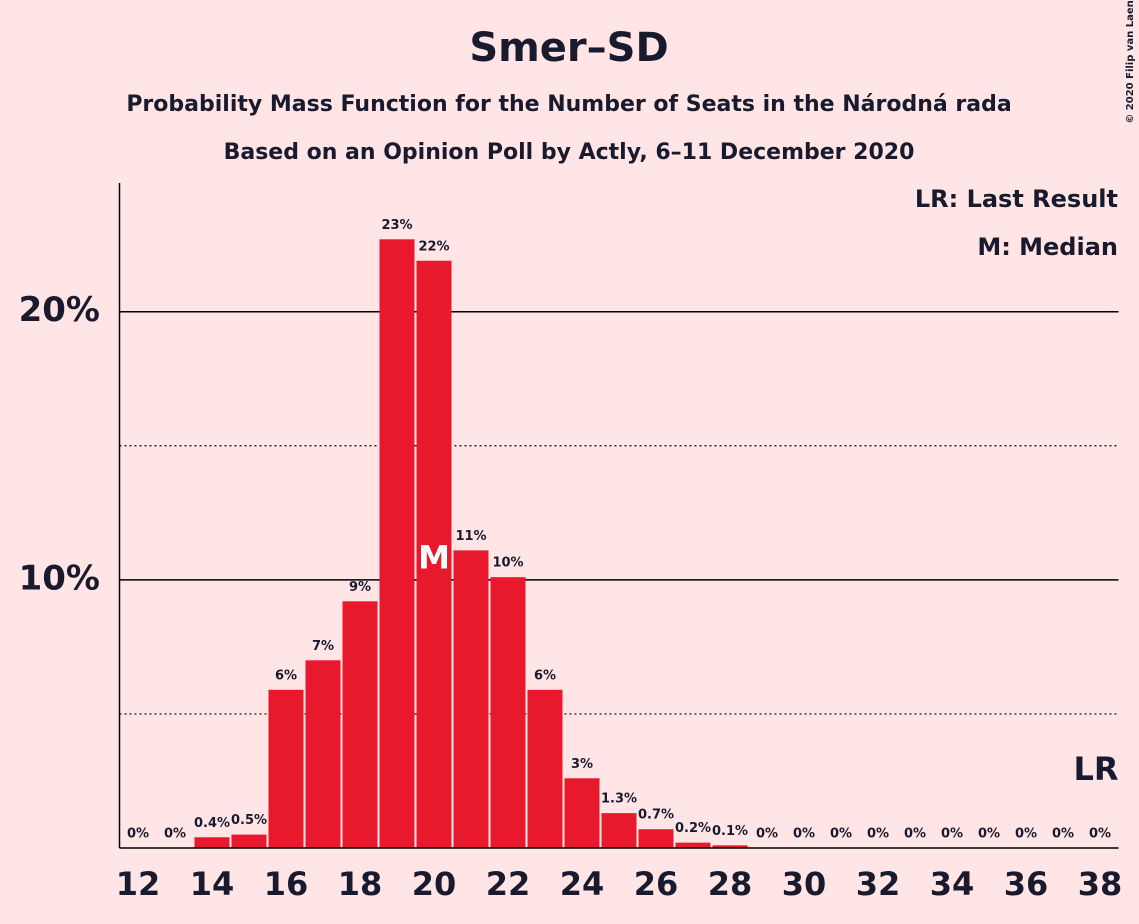 Image resolution: width=1139 pixels, height=924 pixels. Describe the element at coordinates (138, 884) in the screenshot. I see `x-tick-label: 12` at that location.